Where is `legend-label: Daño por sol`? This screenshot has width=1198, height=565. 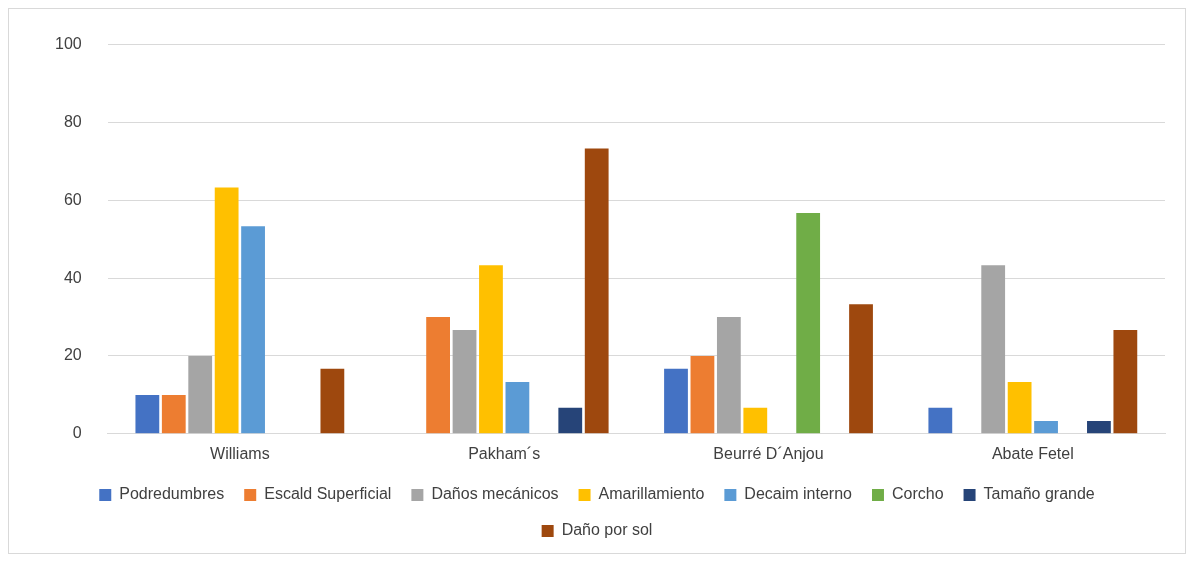 legend-label: Daño por sol is located at coordinates (607, 530).